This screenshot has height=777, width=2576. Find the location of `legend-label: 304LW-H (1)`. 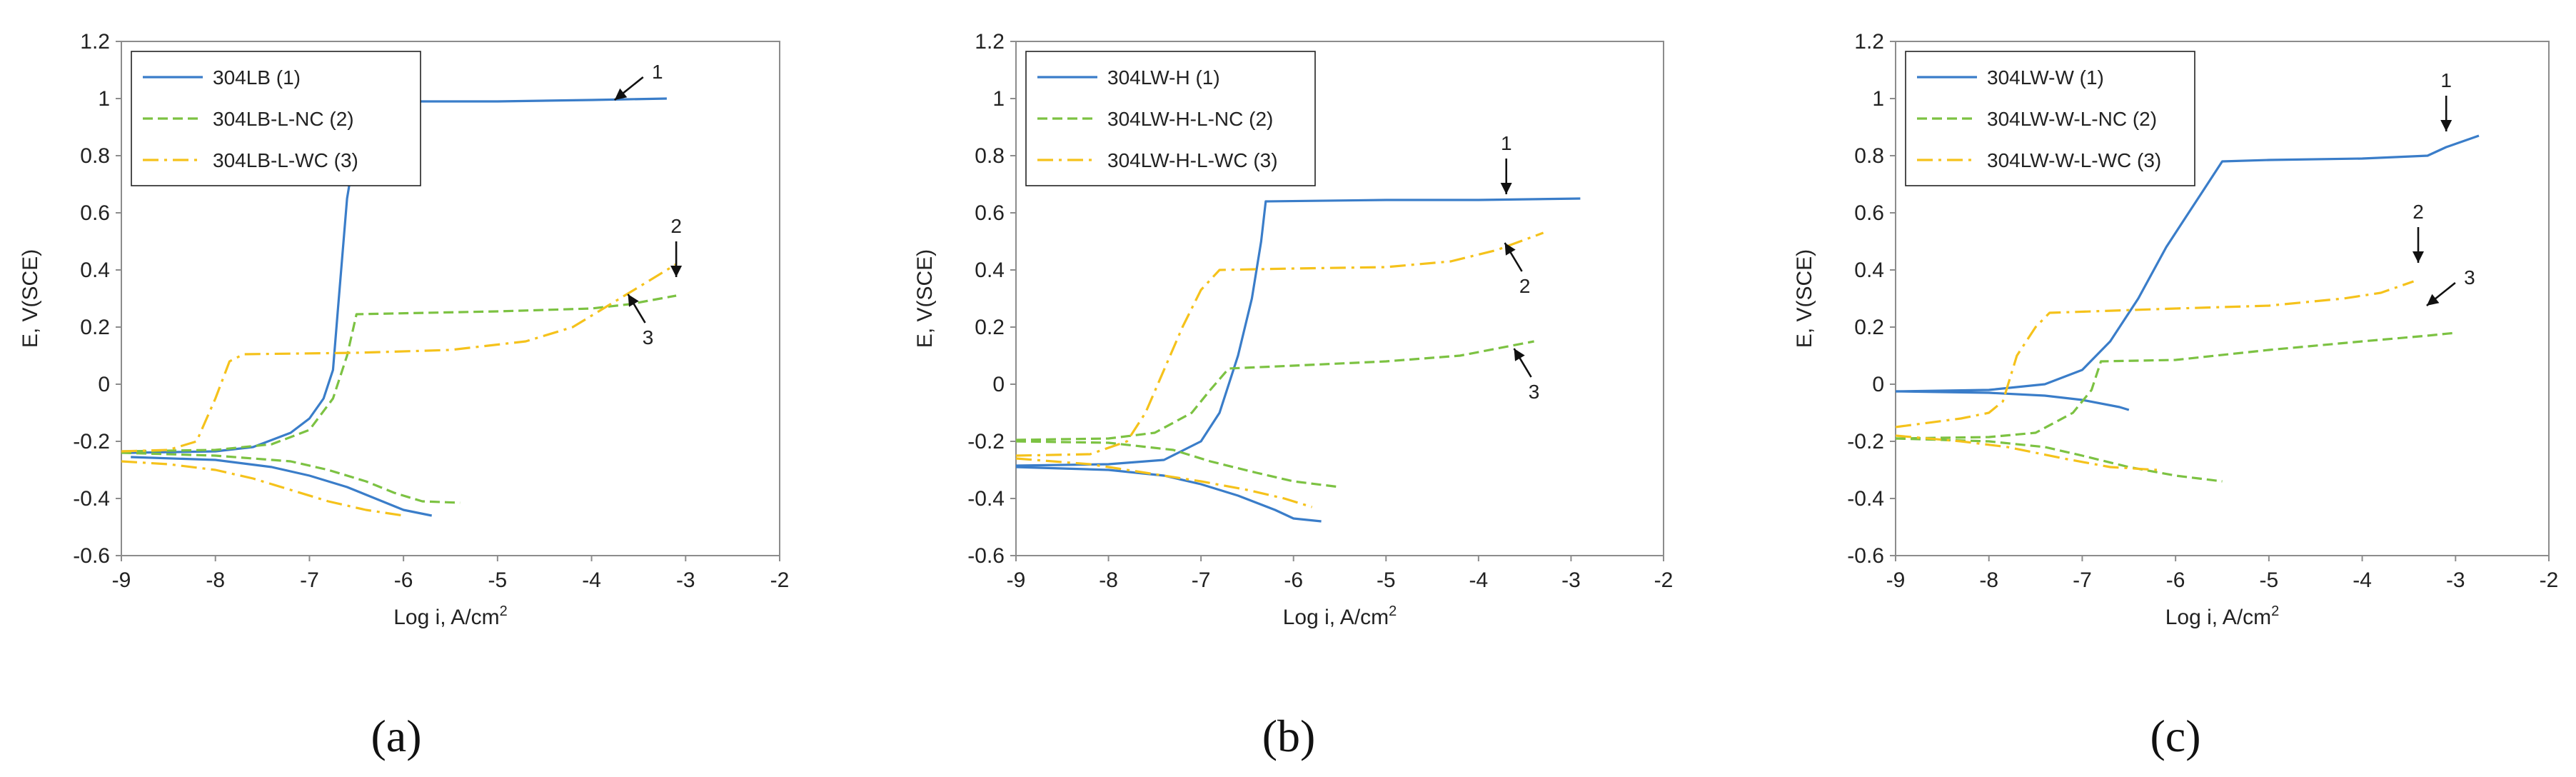

legend-label: 304LW-H (1) is located at coordinates (1163, 77).